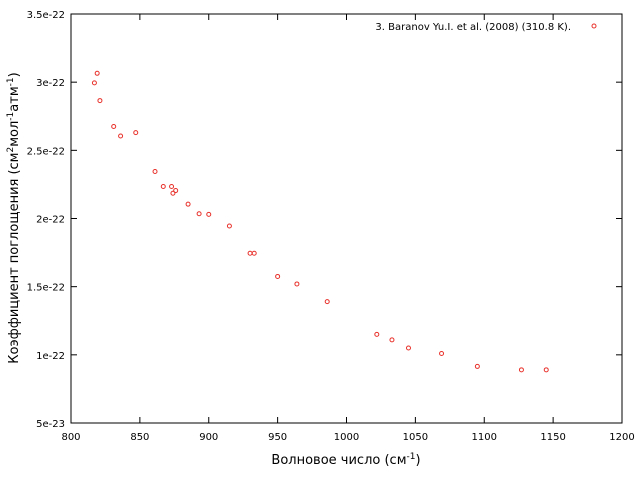 This screenshot has width=640, height=480. What do you see at coordinates (46, 15) in the screenshot?
I see `y-tick-label: 3.5e-22` at bounding box center [46, 15].